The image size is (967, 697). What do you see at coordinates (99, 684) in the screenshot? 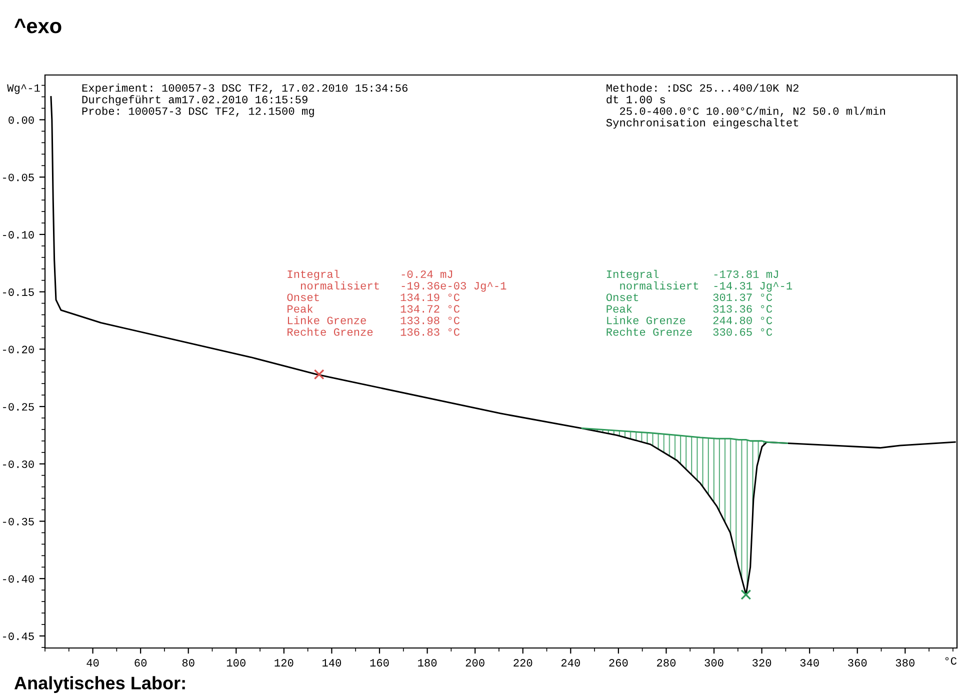
I see `text: Analytisches Labor:` at bounding box center [99, 684].